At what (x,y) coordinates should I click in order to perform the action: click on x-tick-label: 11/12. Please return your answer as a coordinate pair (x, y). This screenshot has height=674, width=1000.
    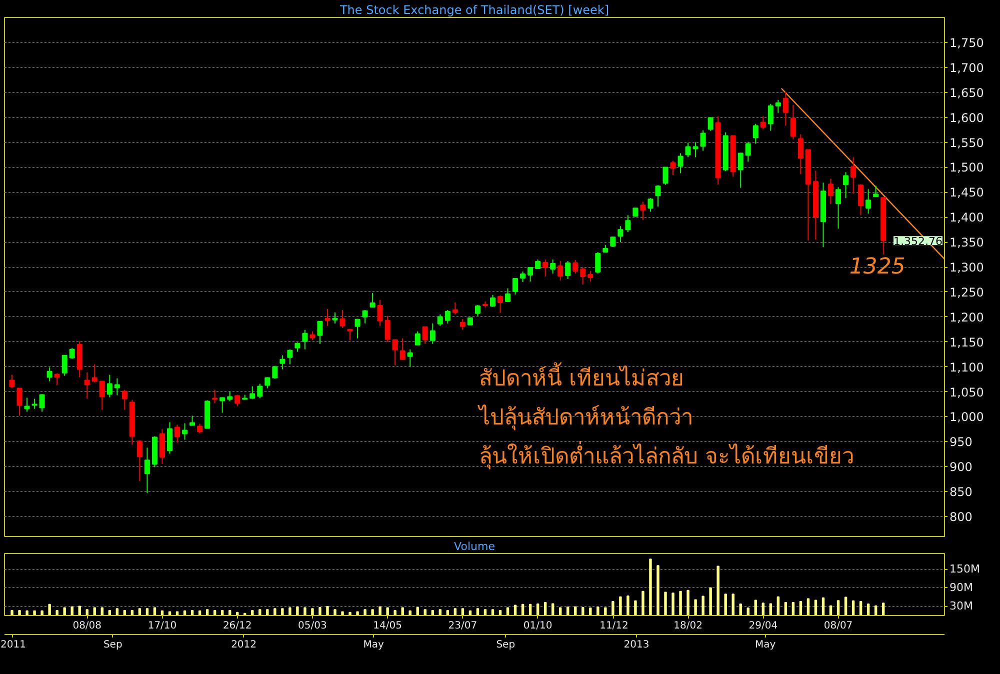
    Looking at the image, I should click on (614, 626).